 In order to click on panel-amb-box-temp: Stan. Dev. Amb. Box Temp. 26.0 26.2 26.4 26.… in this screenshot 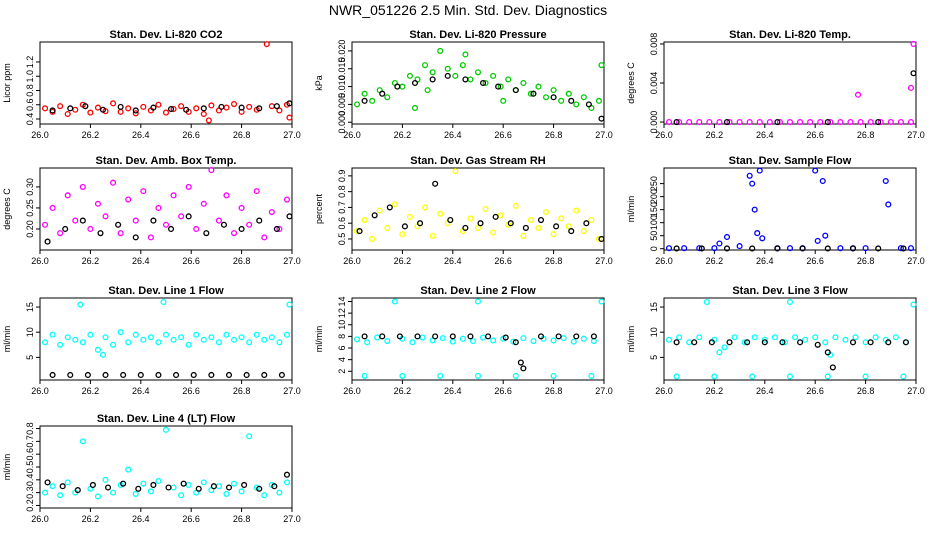, I will do `click(151, 210)`.